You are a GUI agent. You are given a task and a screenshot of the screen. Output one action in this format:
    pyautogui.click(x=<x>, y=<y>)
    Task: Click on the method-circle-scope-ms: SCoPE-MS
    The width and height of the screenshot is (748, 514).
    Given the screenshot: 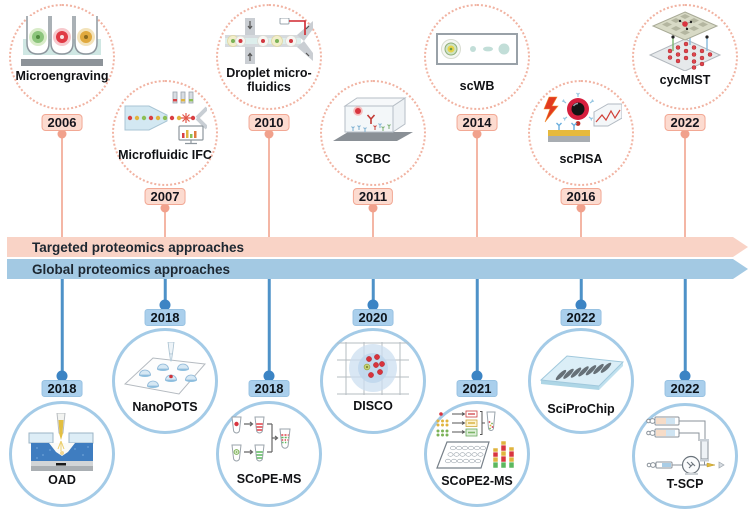 What is the action you would take?
    pyautogui.click(x=269, y=454)
    